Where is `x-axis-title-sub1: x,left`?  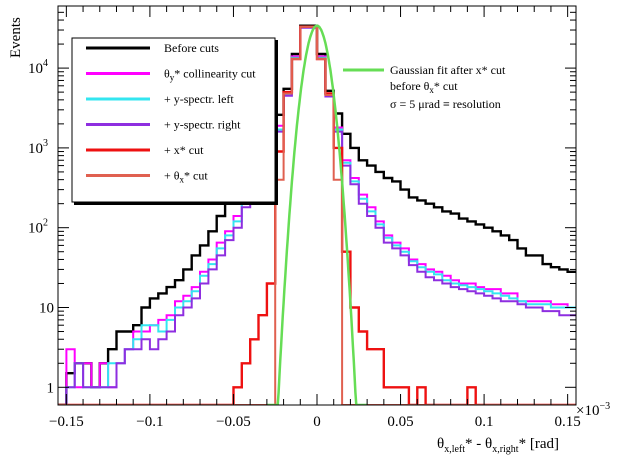 x-axis-title-sub1: x,left is located at coordinates (454, 449).